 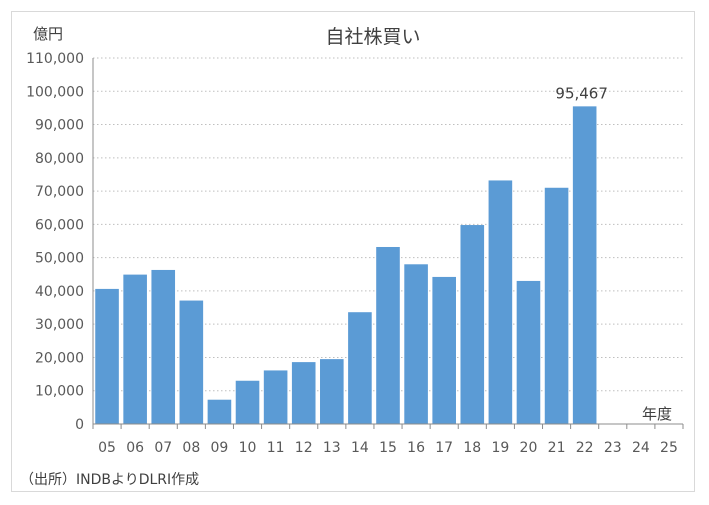 I want to click on source-note: （出所）INDBよりDLRI作成, so click(x=109, y=480).